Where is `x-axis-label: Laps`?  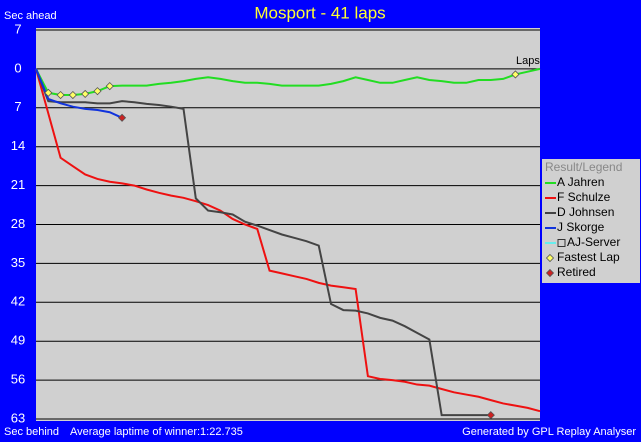 x-axis-label: Laps is located at coordinates (528, 61).